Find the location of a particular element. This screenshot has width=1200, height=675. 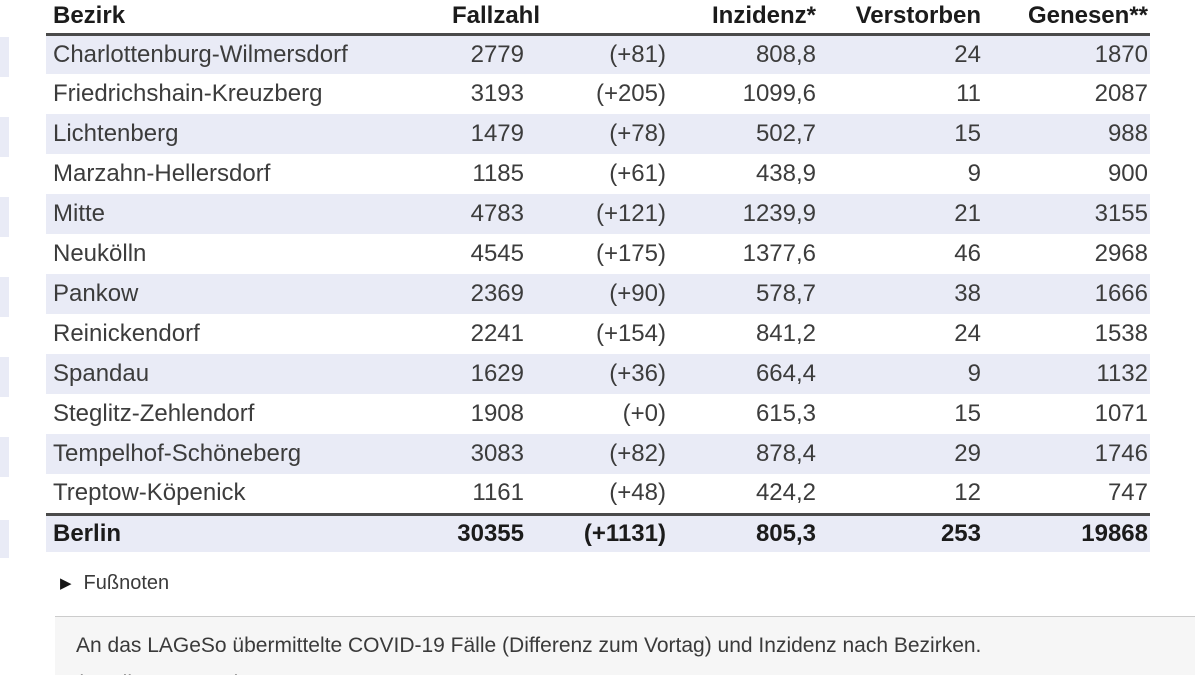

table-row: Neukölln 4545 (+175) 1377,6 46 2968 is located at coordinates (598, 254).